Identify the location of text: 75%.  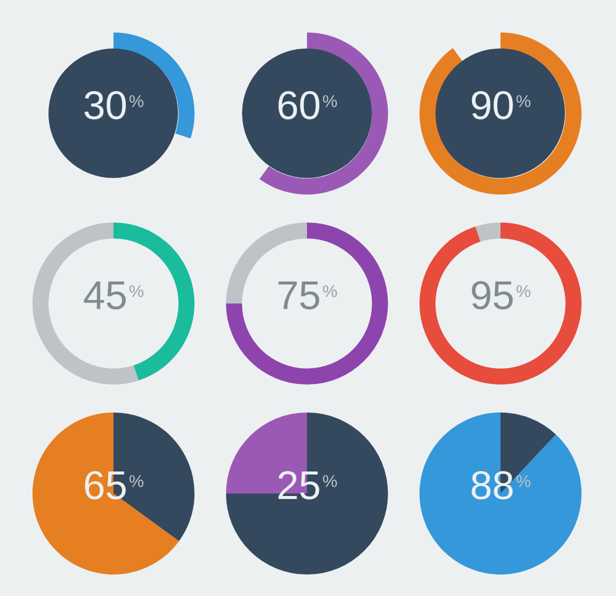
(307, 296).